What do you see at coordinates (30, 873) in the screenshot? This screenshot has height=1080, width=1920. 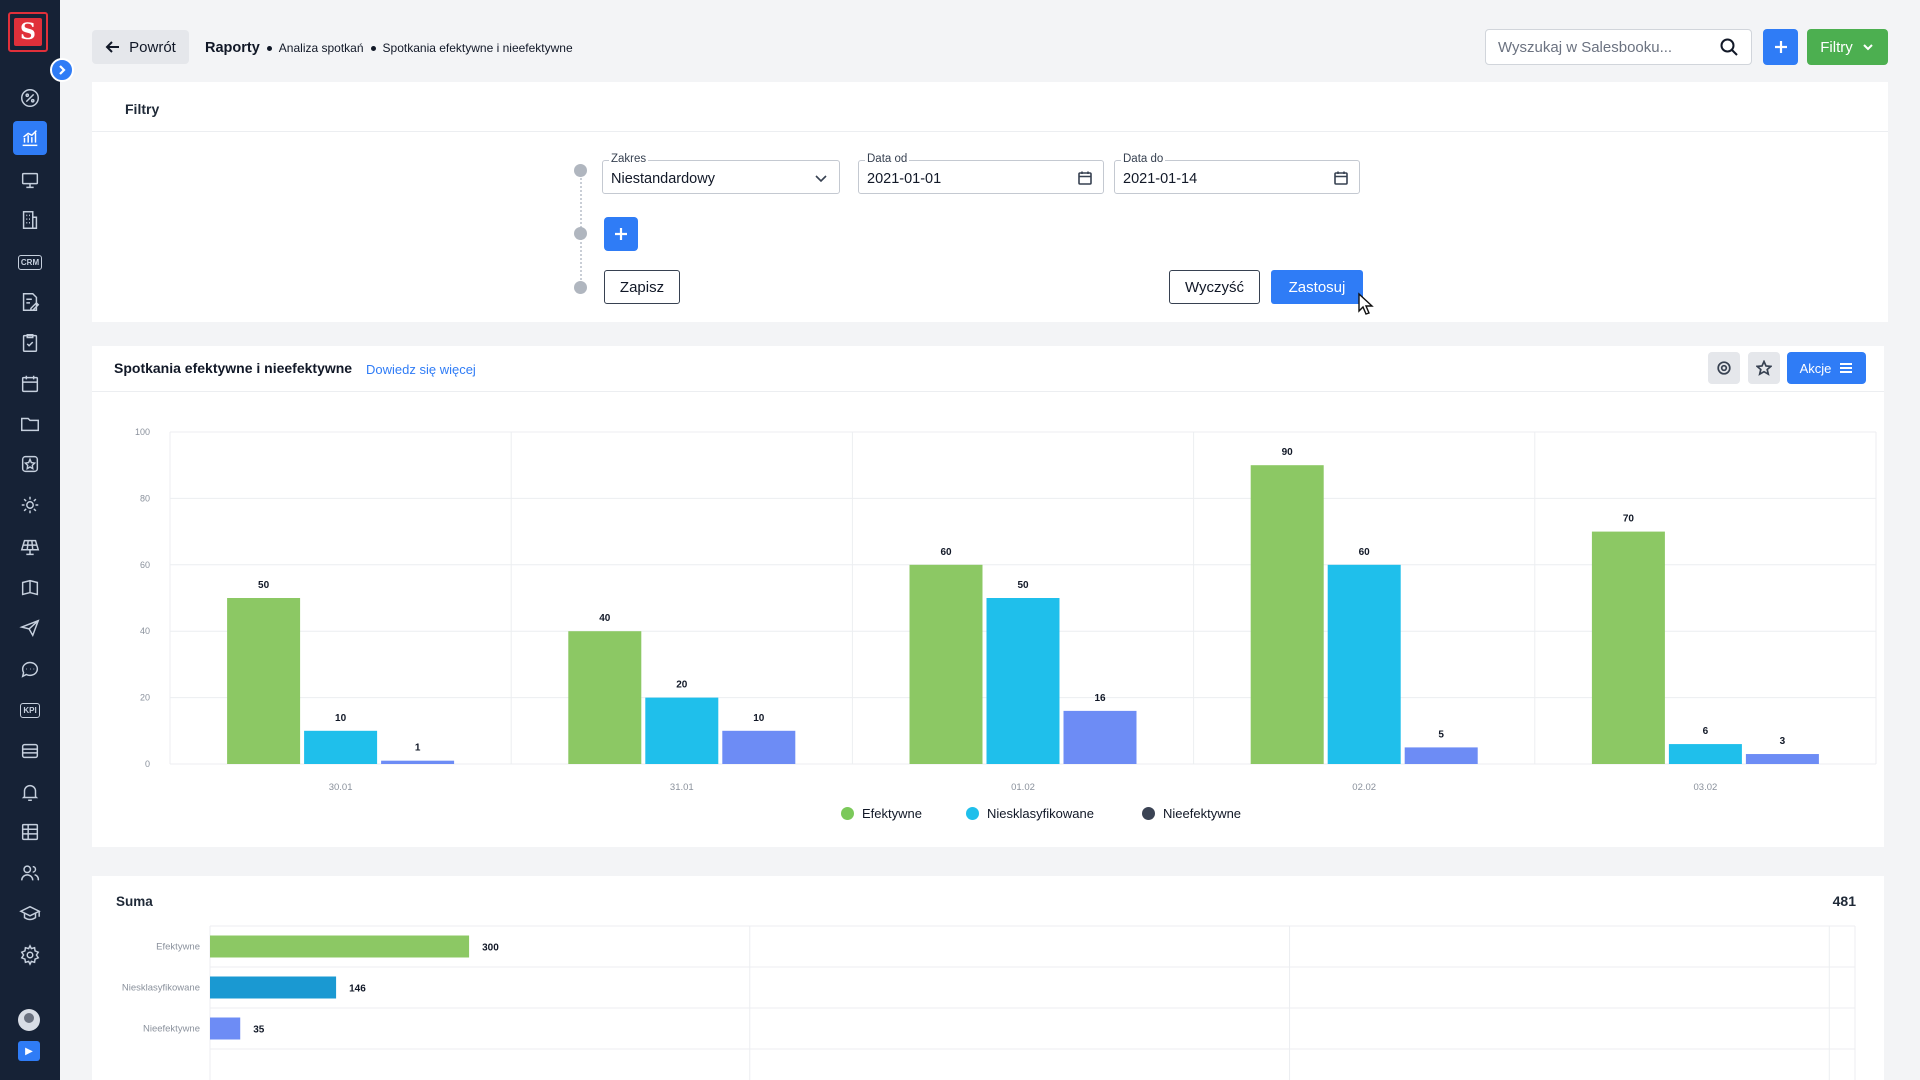 I see `users-icon` at bounding box center [30, 873].